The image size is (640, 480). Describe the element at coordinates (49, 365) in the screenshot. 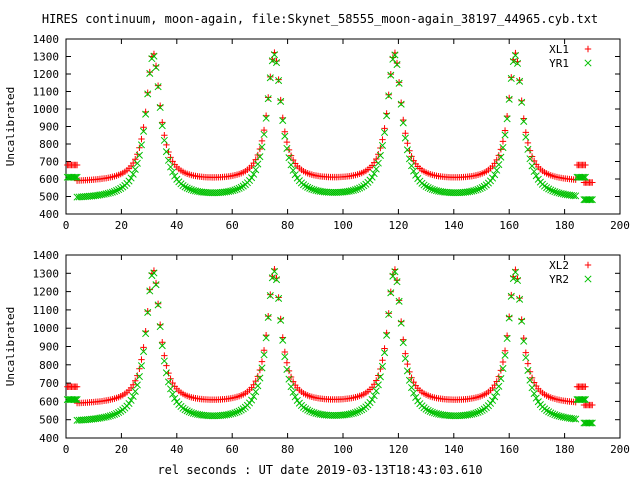

I see `y-tick-label: 800` at that location.